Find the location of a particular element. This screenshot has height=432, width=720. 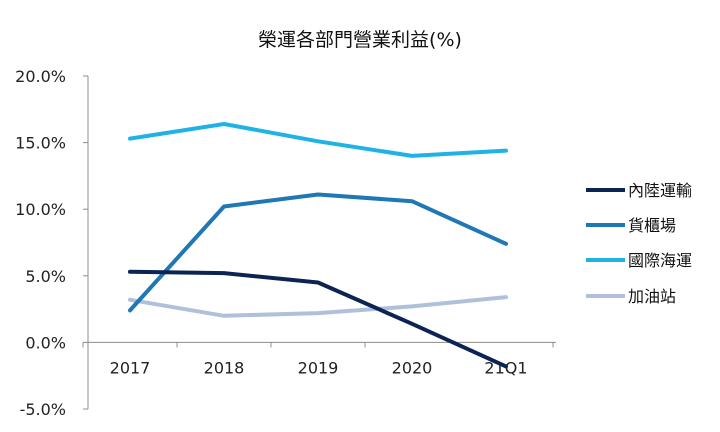

y-tick-label: 0.0% is located at coordinates (45, 342).